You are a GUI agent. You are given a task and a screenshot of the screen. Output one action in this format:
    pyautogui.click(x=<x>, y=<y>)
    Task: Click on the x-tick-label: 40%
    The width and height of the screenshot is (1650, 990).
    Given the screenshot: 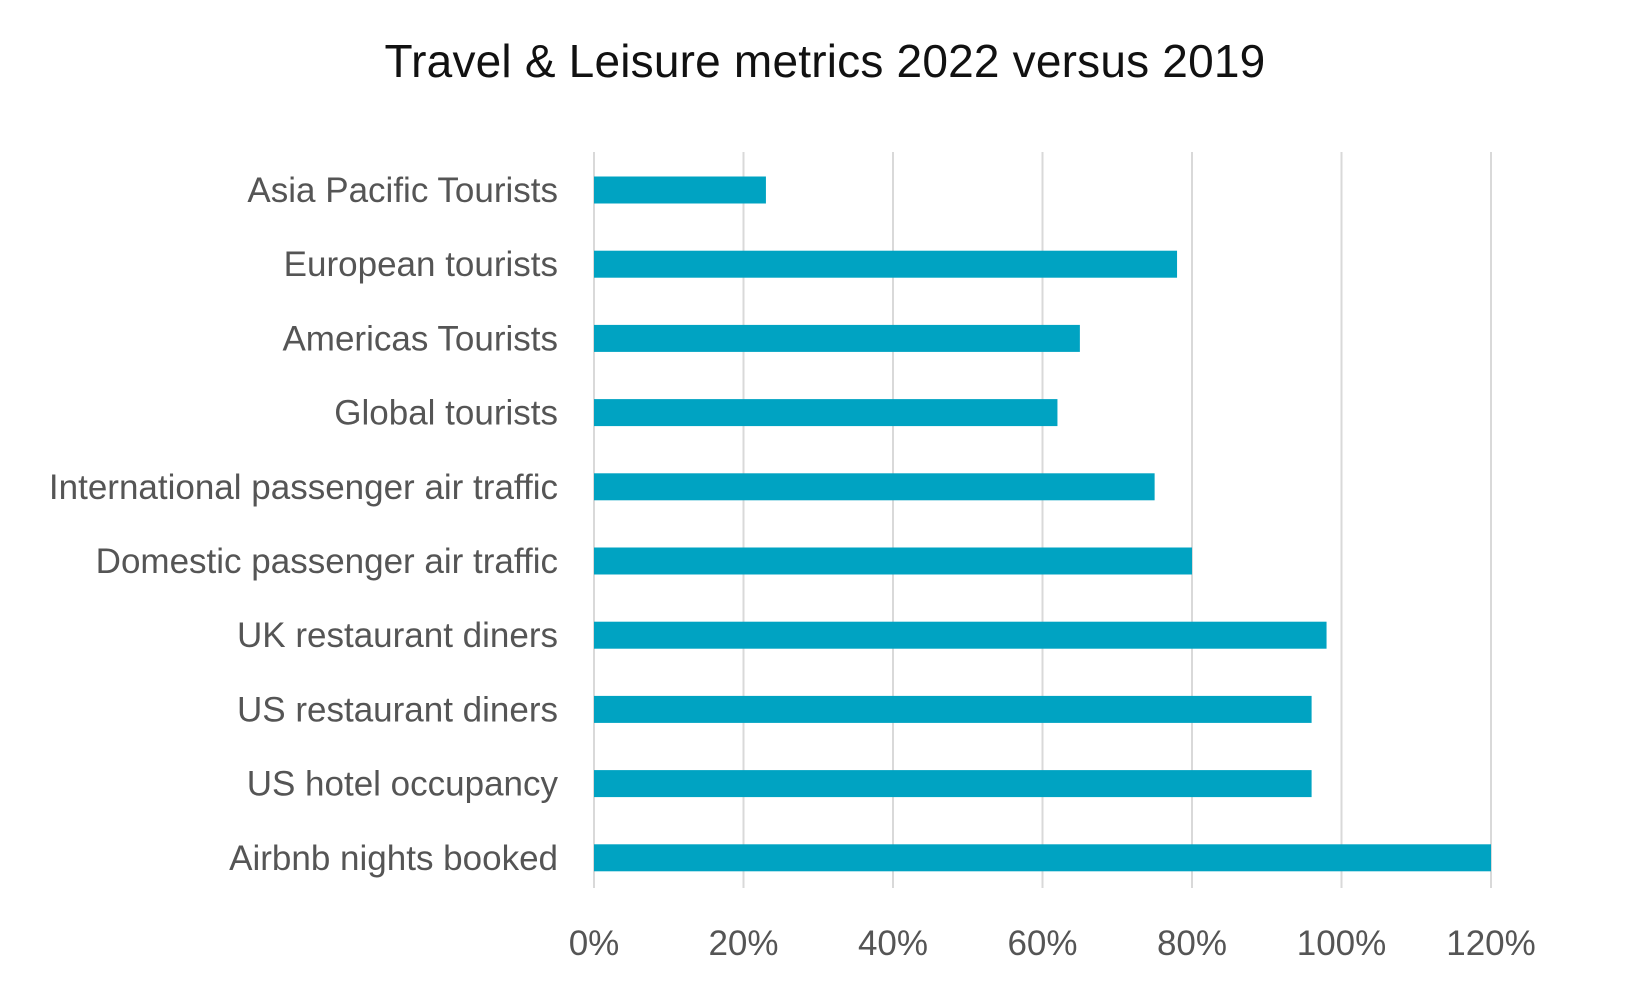 What is the action you would take?
    pyautogui.click(x=893, y=943)
    